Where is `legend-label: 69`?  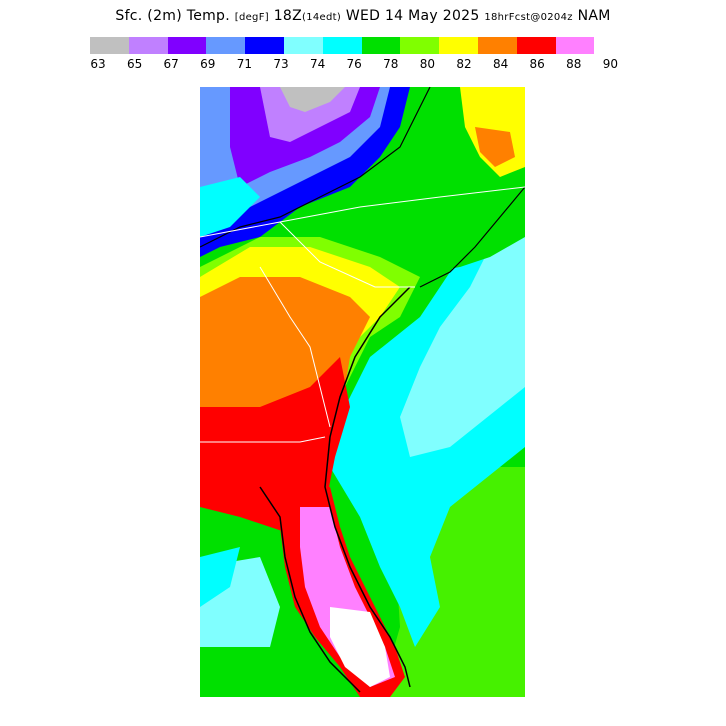 legend-label: 69 is located at coordinates (208, 64).